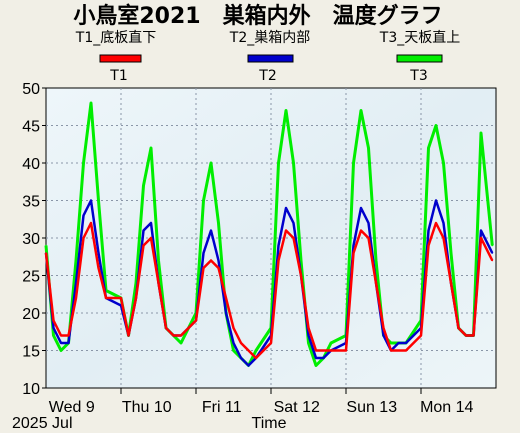 The width and height of the screenshot is (520, 433). What do you see at coordinates (371, 407) in the screenshot?
I see `x-tick-label: Sun 13` at bounding box center [371, 407].